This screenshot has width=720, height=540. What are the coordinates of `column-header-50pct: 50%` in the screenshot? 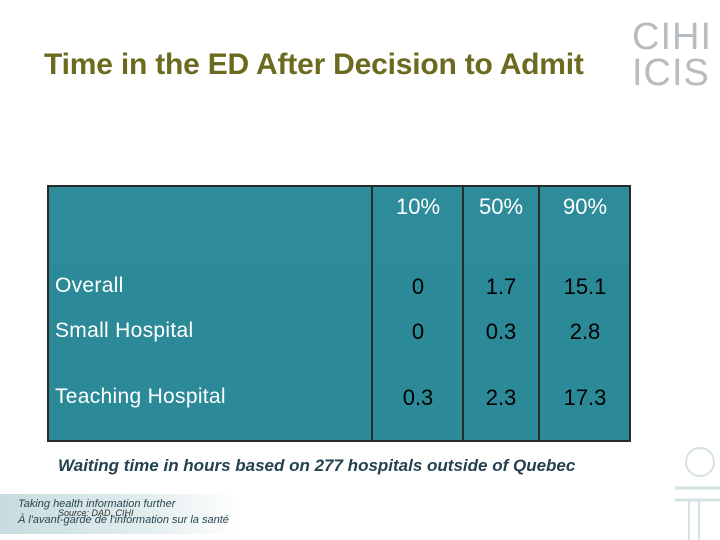 It's located at (501, 206).